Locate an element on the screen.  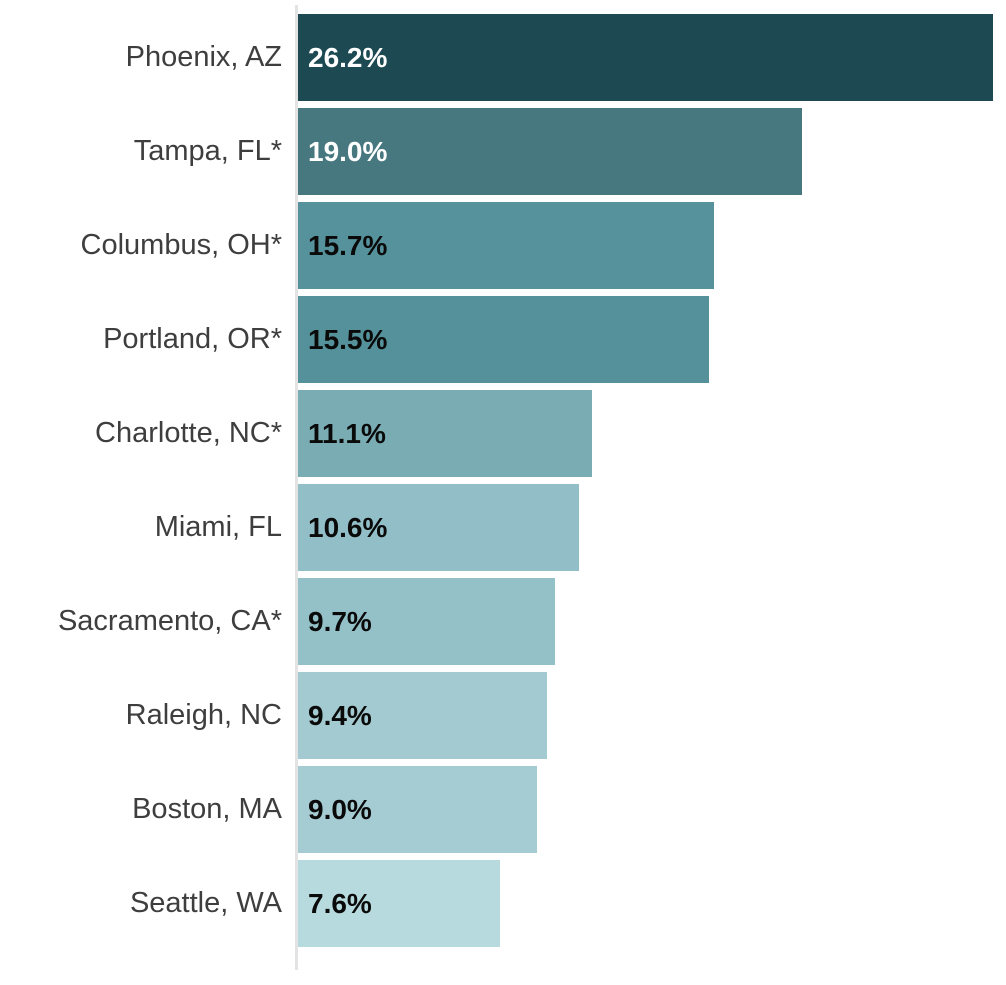
bar-row: Raleigh, NC 9.4% is located at coordinates (503, 715).